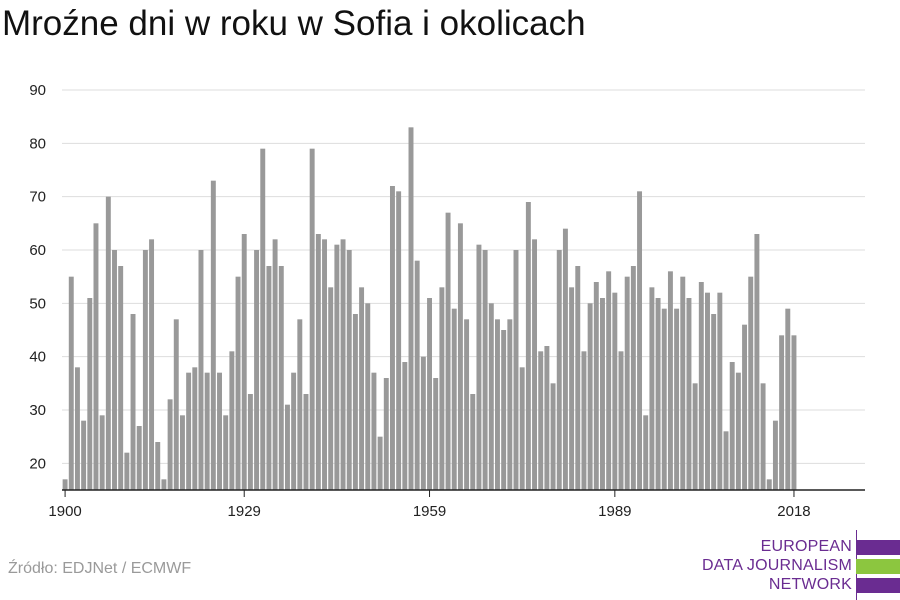 The width and height of the screenshot is (900, 600). Describe the element at coordinates (701, 386) in the screenshot. I see `bar-2003` at that location.